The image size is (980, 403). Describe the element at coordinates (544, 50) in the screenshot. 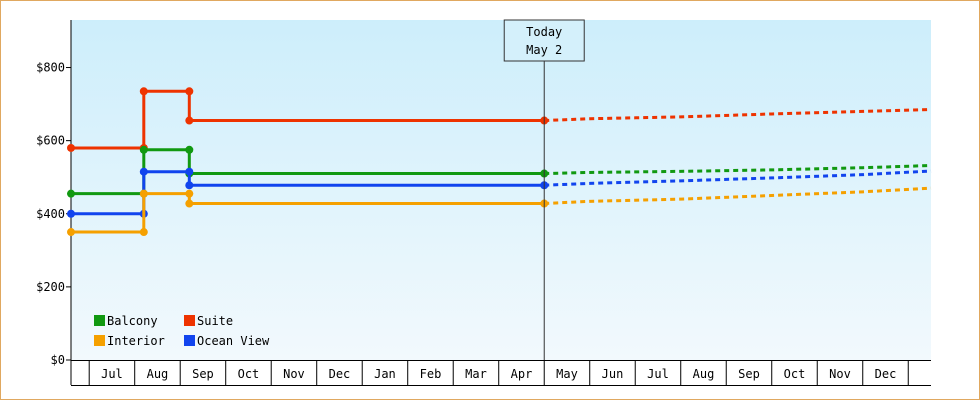

I see `today-date: May 2` at that location.